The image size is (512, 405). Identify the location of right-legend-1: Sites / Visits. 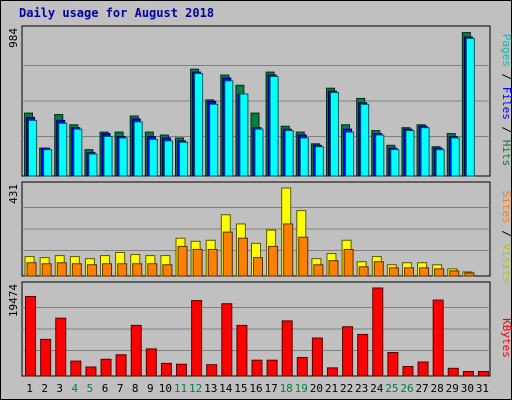
(506, 237).